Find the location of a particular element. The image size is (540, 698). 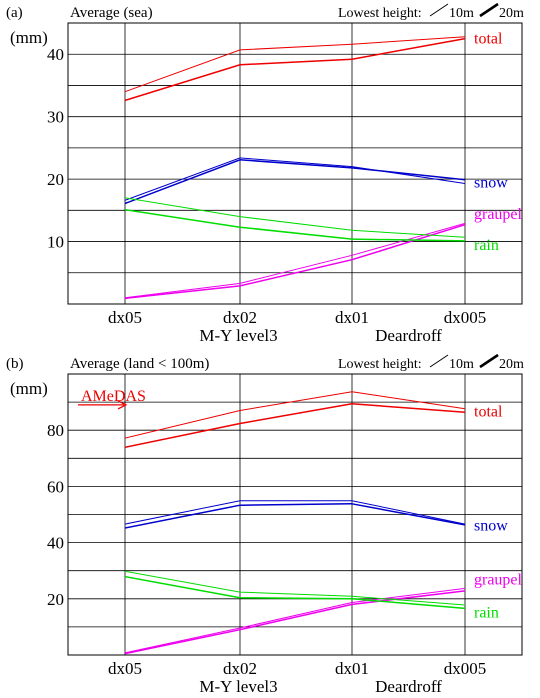

y-tick-label: 80 is located at coordinates (55, 430).